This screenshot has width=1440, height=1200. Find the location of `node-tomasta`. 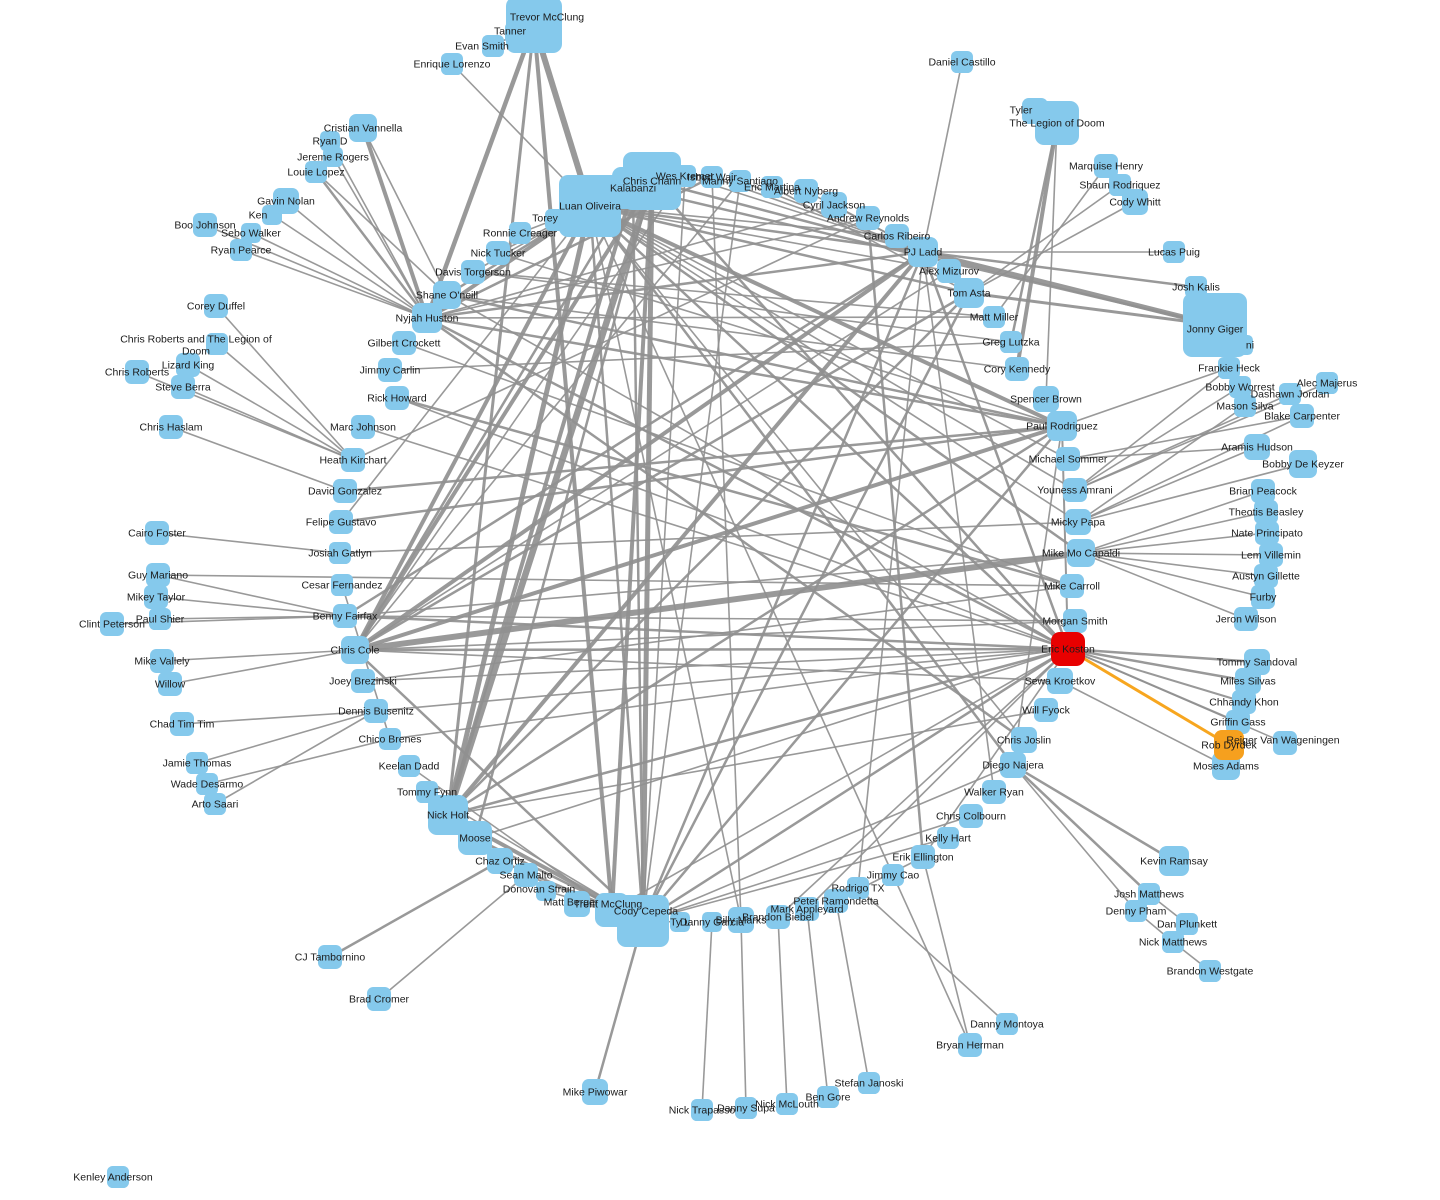

node-tomasta is located at coordinates (969, 293).